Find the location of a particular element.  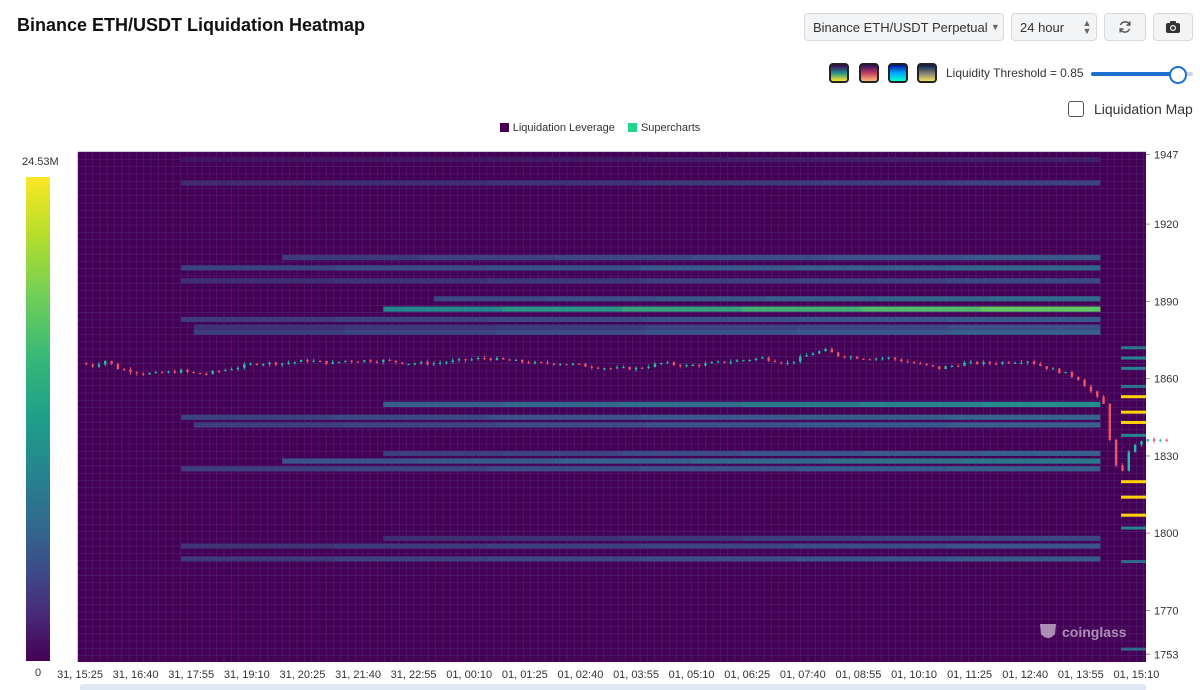

x-tick-label: 31, 22:55 is located at coordinates (414, 675).